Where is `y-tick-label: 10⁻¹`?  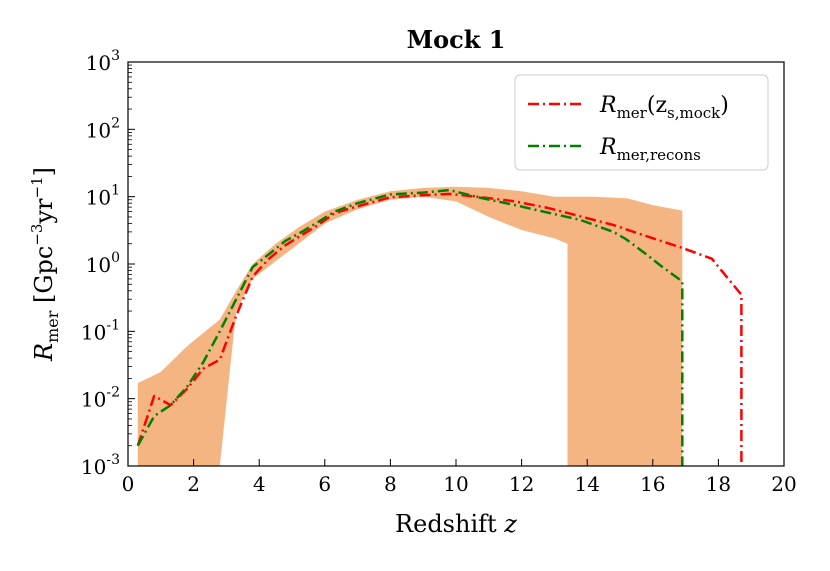
y-tick-label: 10⁻¹ is located at coordinates (100, 330).